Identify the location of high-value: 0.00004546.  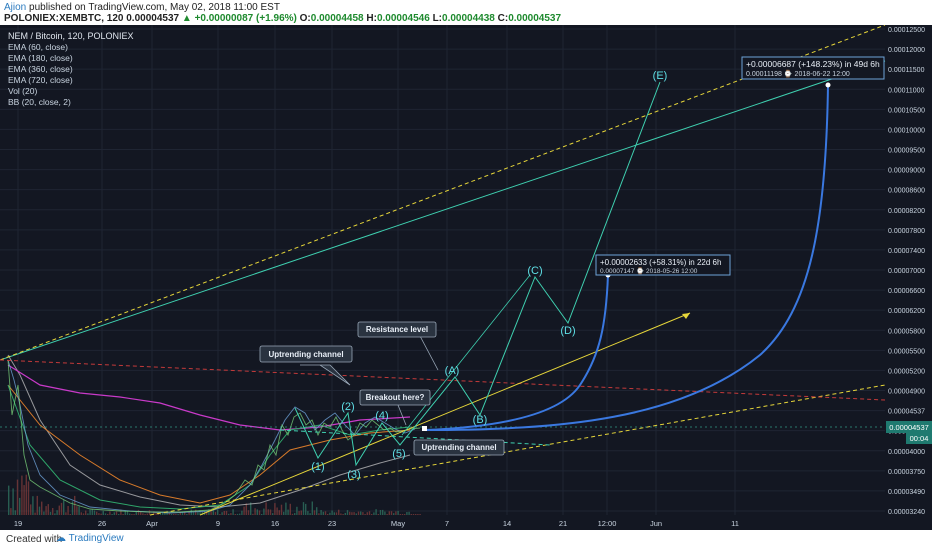
(403, 18).